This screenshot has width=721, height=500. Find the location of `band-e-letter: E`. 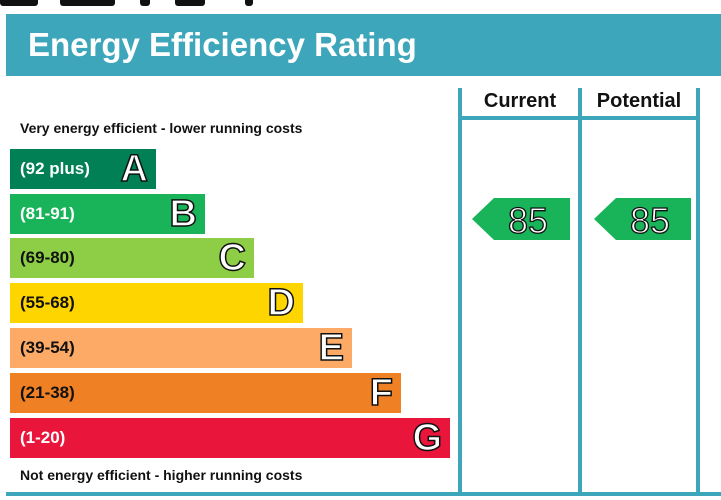

band-e-letter: E is located at coordinates (331, 348).